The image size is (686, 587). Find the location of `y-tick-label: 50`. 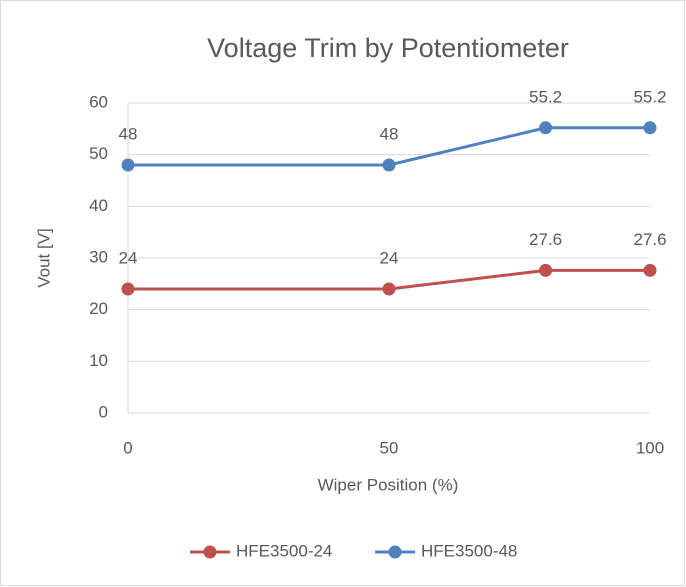

y-tick-label: 50 is located at coordinates (98, 153).